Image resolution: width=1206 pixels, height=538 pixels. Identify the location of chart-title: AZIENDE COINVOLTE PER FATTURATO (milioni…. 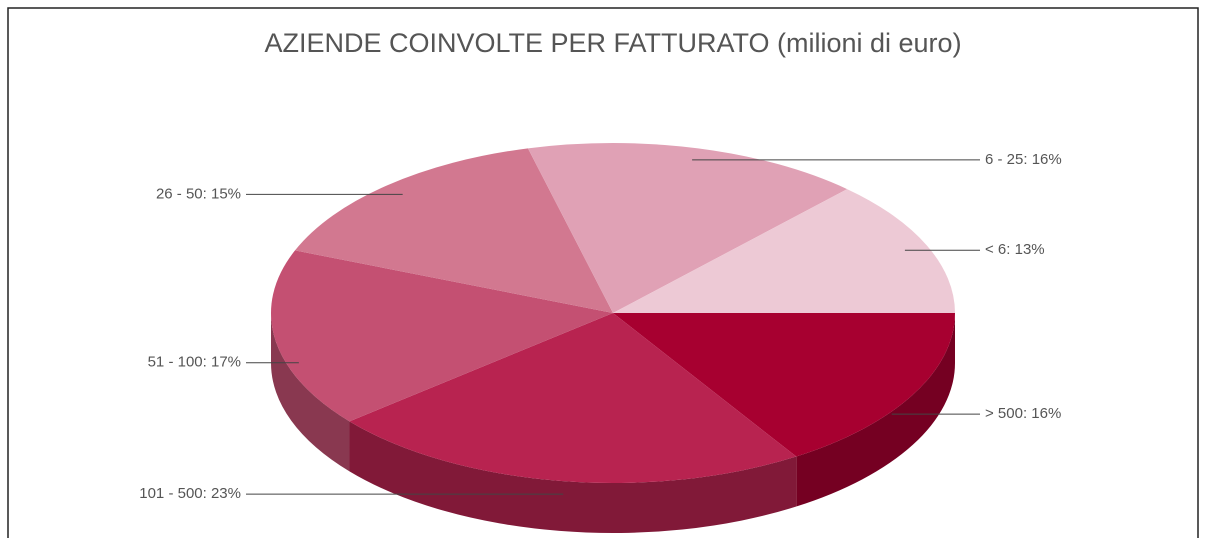
(612, 43).